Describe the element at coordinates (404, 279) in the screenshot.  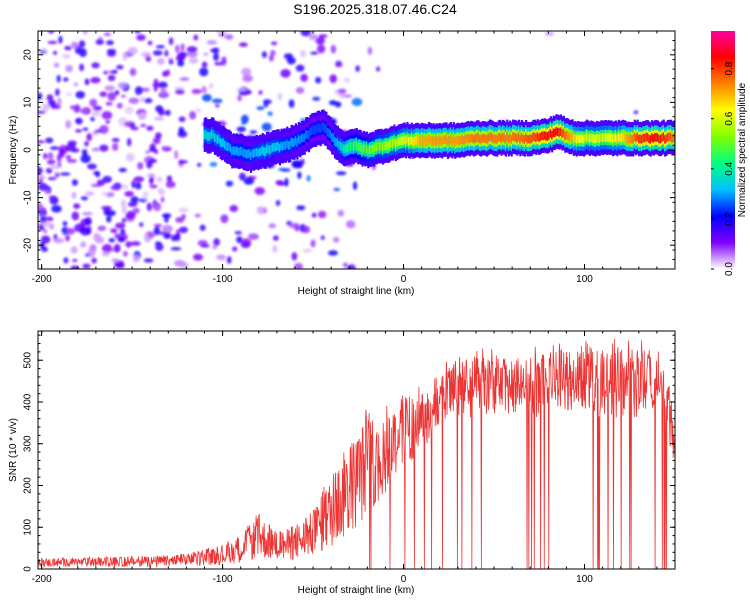
I see `x-tick-label: 0` at that location.